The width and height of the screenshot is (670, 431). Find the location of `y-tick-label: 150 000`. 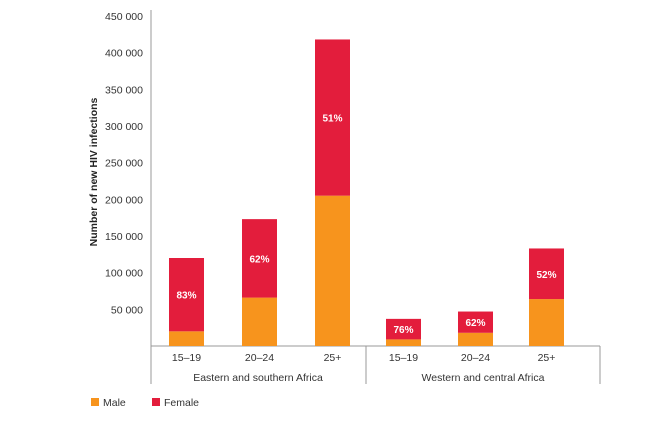

y-tick-label: 150 000 is located at coordinates (124, 237).